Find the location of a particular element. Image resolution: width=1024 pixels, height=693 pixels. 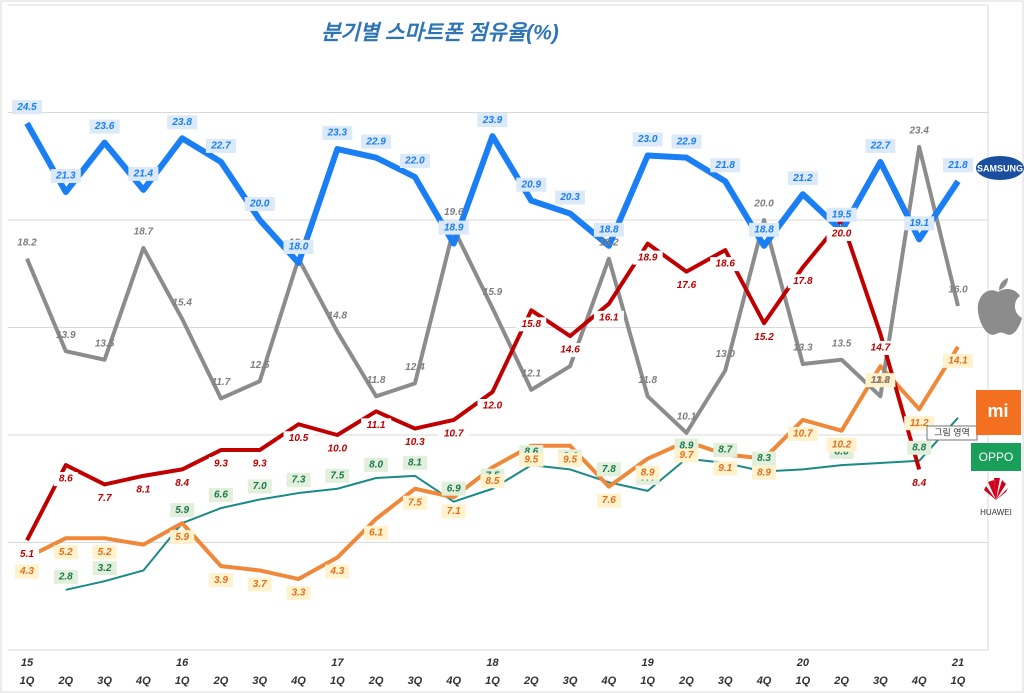

data-label-group: 18.7 is located at coordinates (144, 232).